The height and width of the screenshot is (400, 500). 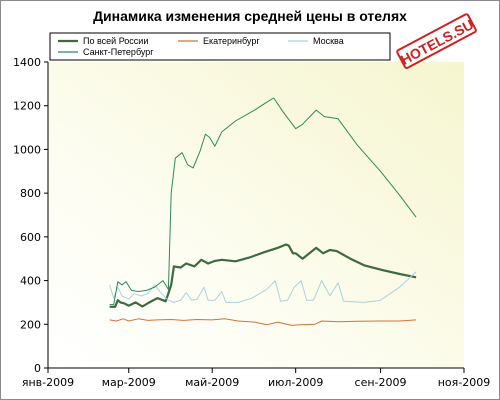 What do you see at coordinates (37, 368) in the screenshot?
I see `y-tick-label-0: 0` at bounding box center [37, 368].